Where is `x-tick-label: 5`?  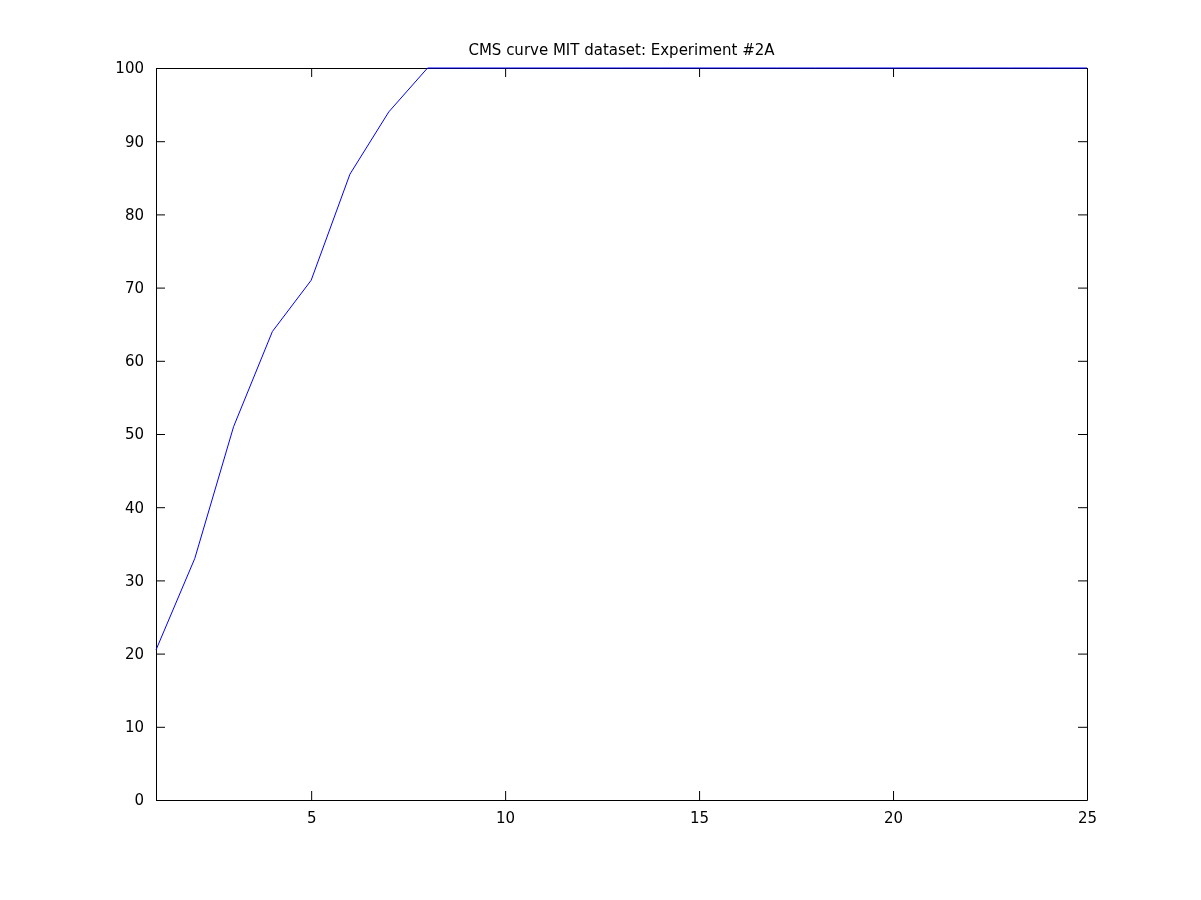
x-tick-label: 5 is located at coordinates (311, 817).